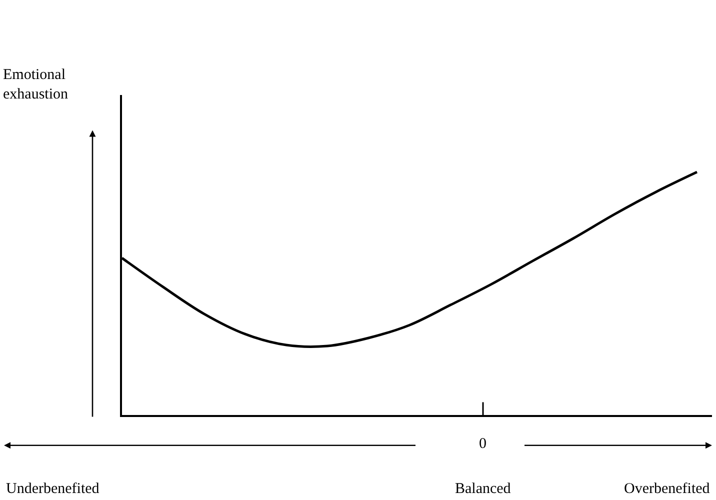 The image size is (716, 500). I want to click on text: 0, so click(482, 444).